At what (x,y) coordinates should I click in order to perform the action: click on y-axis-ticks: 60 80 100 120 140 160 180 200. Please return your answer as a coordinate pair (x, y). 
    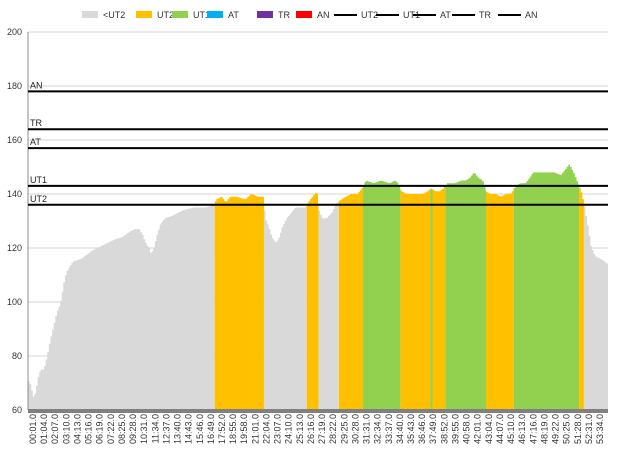
    Looking at the image, I should click on (14, 221).